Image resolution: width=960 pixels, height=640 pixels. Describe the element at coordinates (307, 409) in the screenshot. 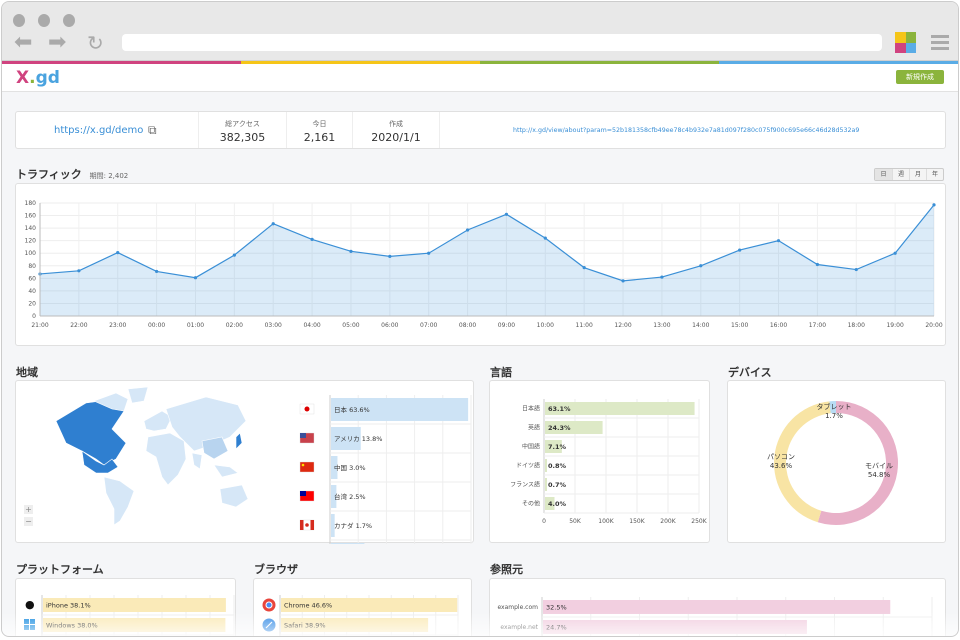

I see `flag-jp-icon` at that location.